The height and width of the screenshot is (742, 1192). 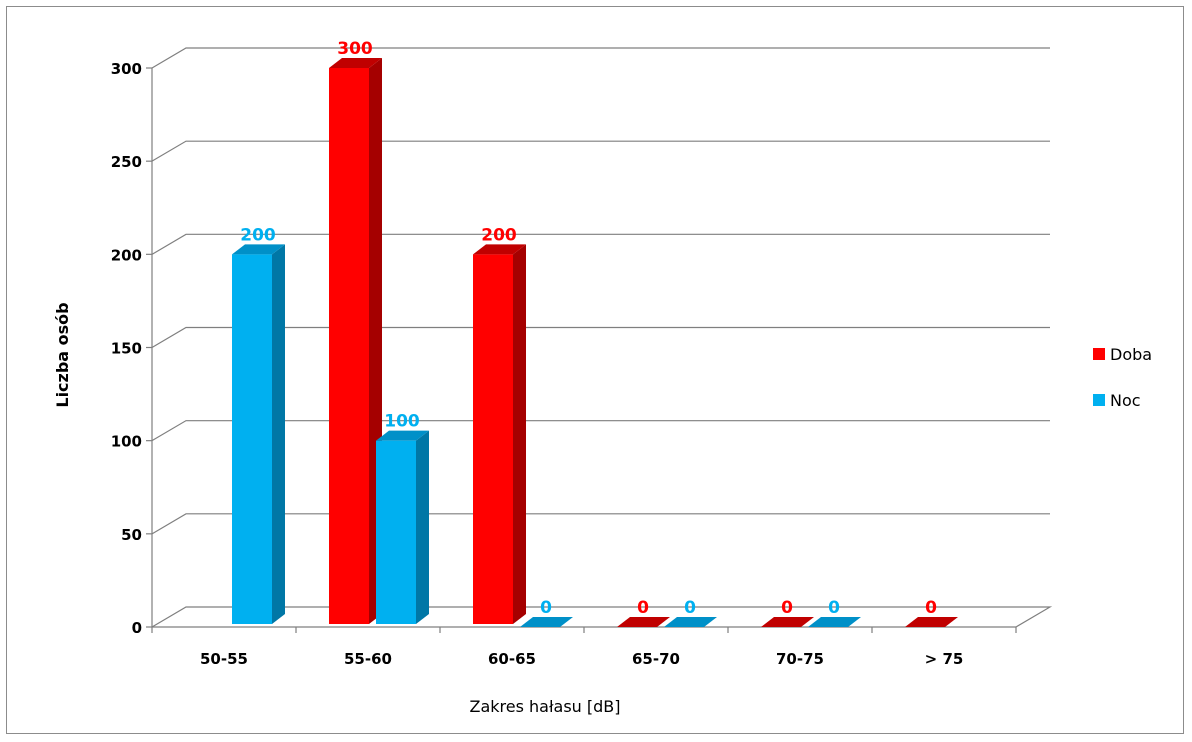 What do you see at coordinates (584, 647) in the screenshot?
I see `x-axis-ticks: 50-55 55-60 60-65 65-70 70-75 > 75` at bounding box center [584, 647].